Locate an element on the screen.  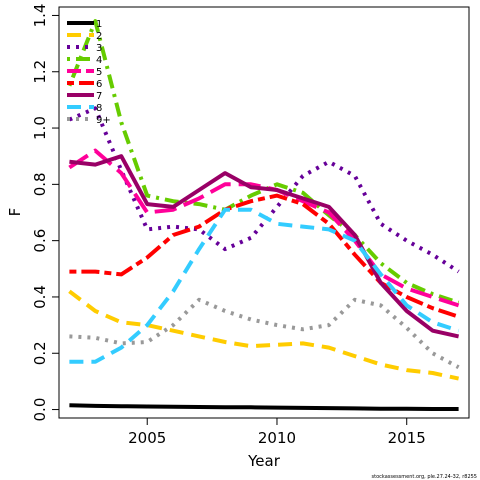
legend-label: 5 is located at coordinates (99, 72).